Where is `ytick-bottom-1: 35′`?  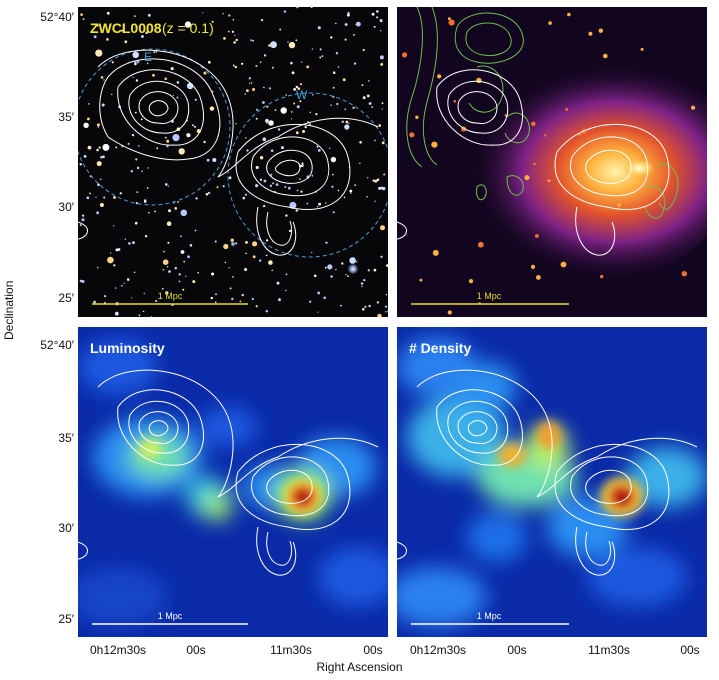 ytick-bottom-1: 35′ is located at coordinates (66, 438).